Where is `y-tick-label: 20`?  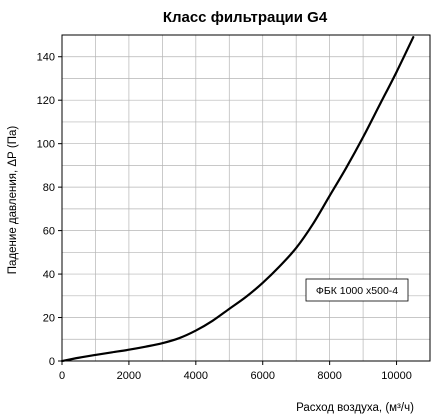 y-tick-label: 20 is located at coordinates (49, 319).